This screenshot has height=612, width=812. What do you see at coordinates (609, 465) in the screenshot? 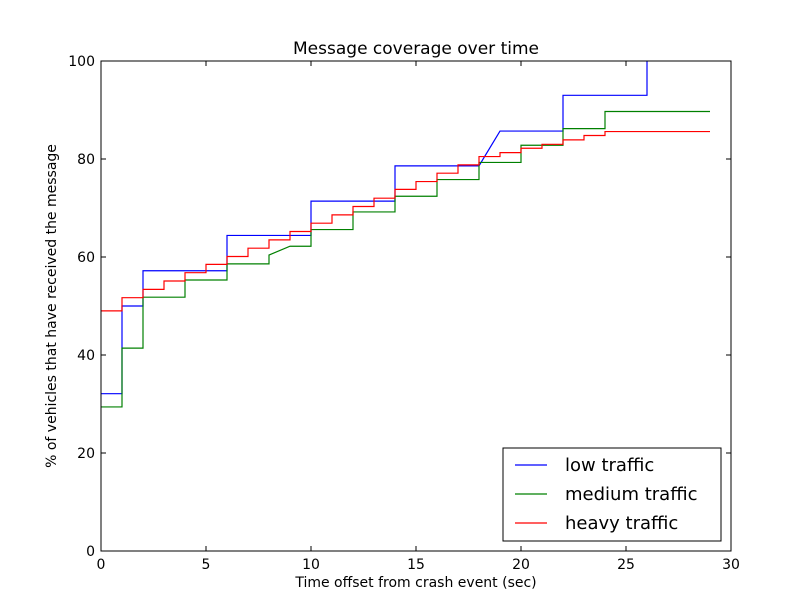
I see `legend-label: low traffic` at bounding box center [609, 465].